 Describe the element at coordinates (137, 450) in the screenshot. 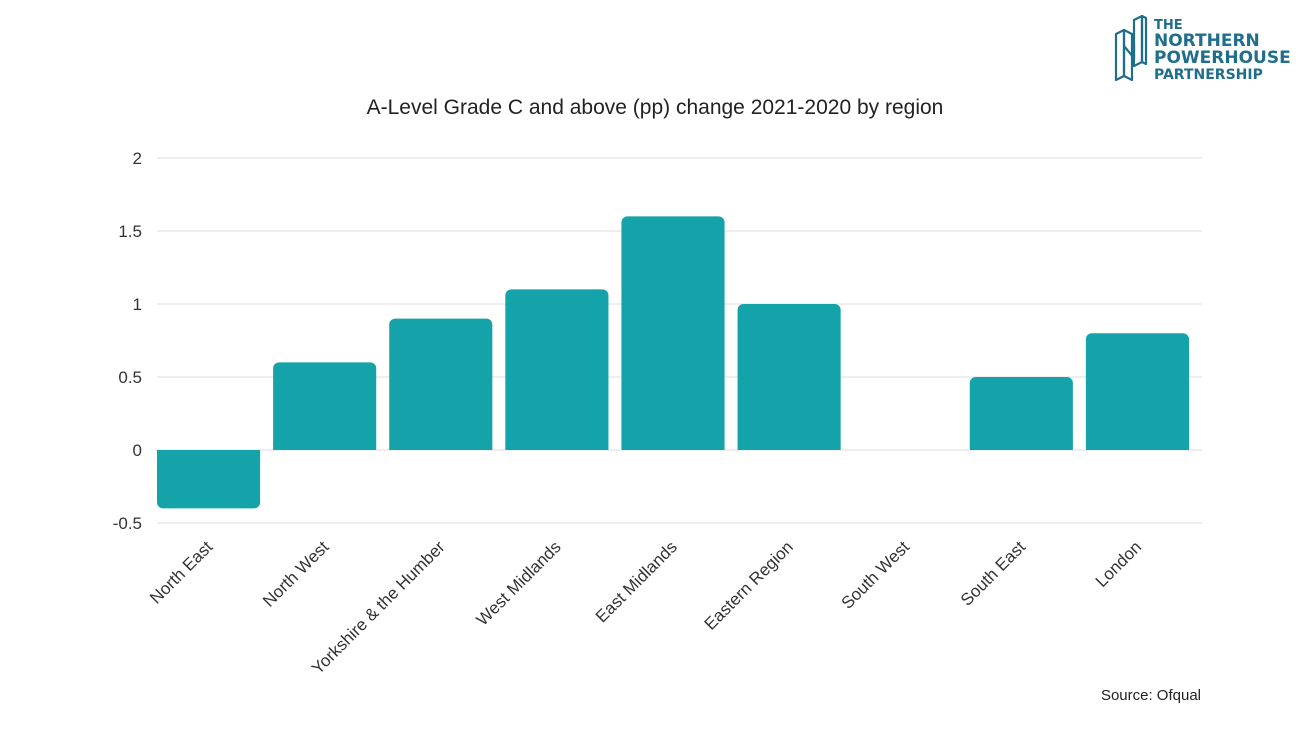

I see `y-tick-label: 0` at that location.